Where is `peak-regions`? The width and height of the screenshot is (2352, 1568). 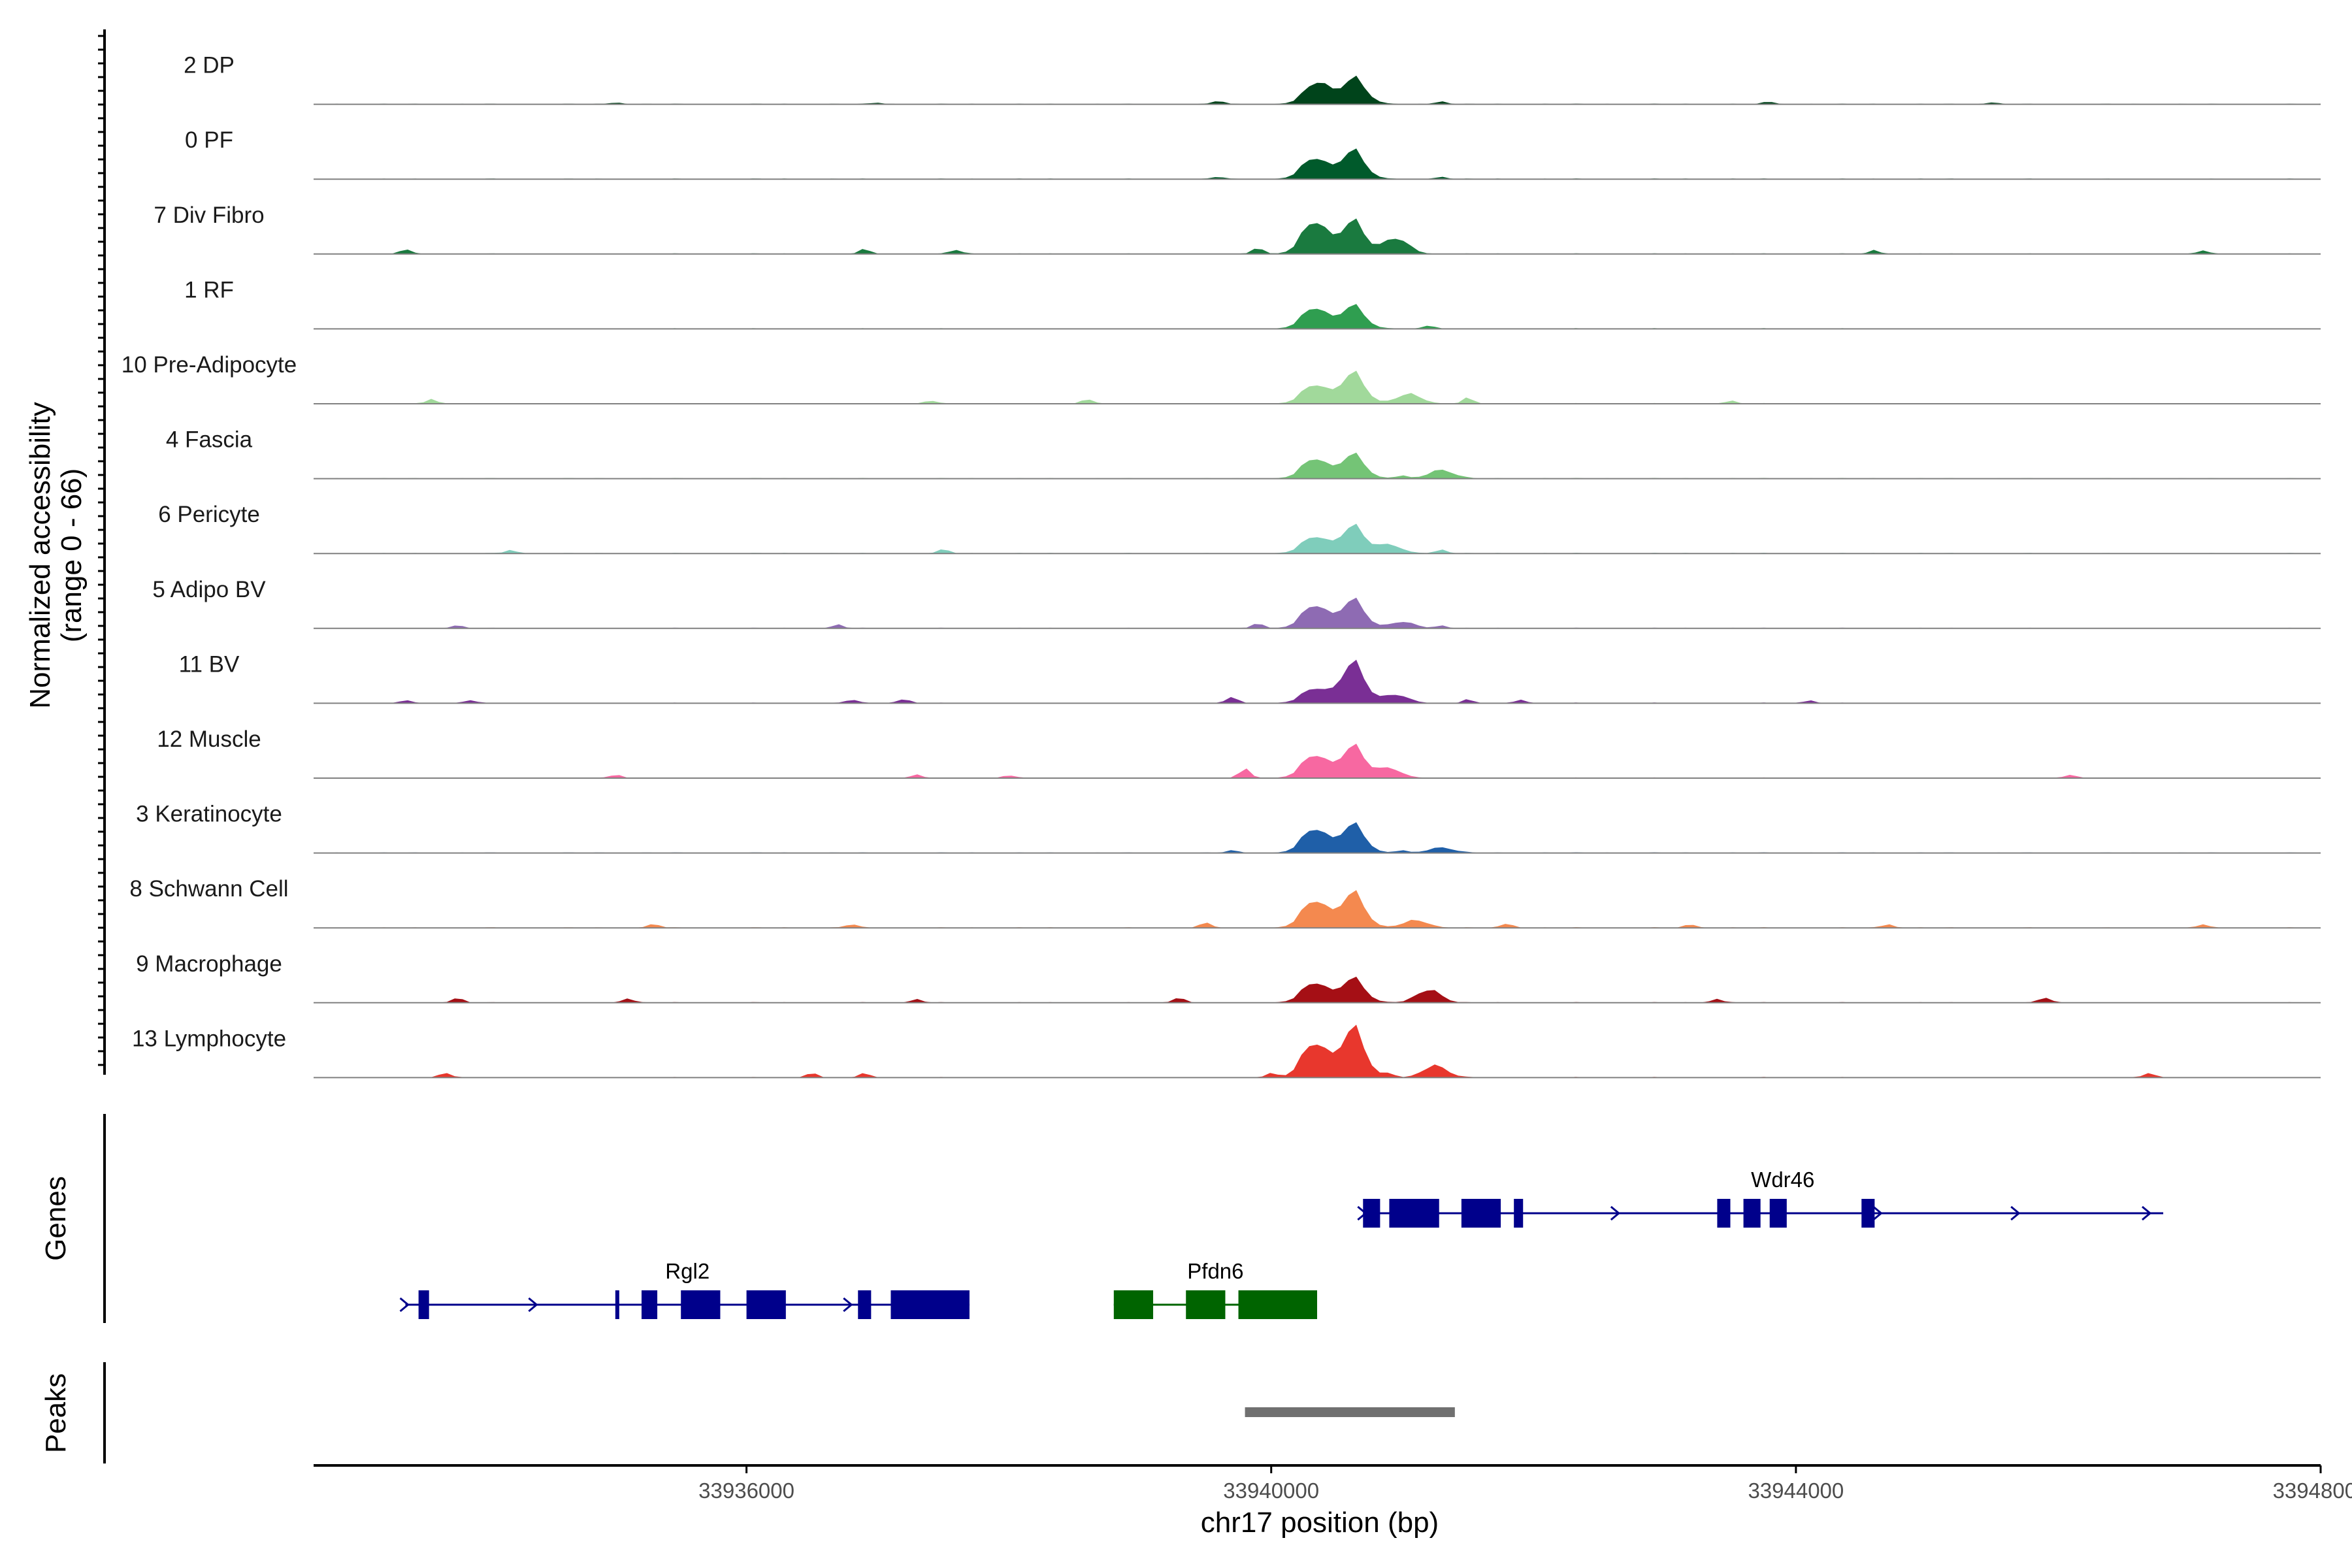 peak-regions is located at coordinates (1350, 1412).